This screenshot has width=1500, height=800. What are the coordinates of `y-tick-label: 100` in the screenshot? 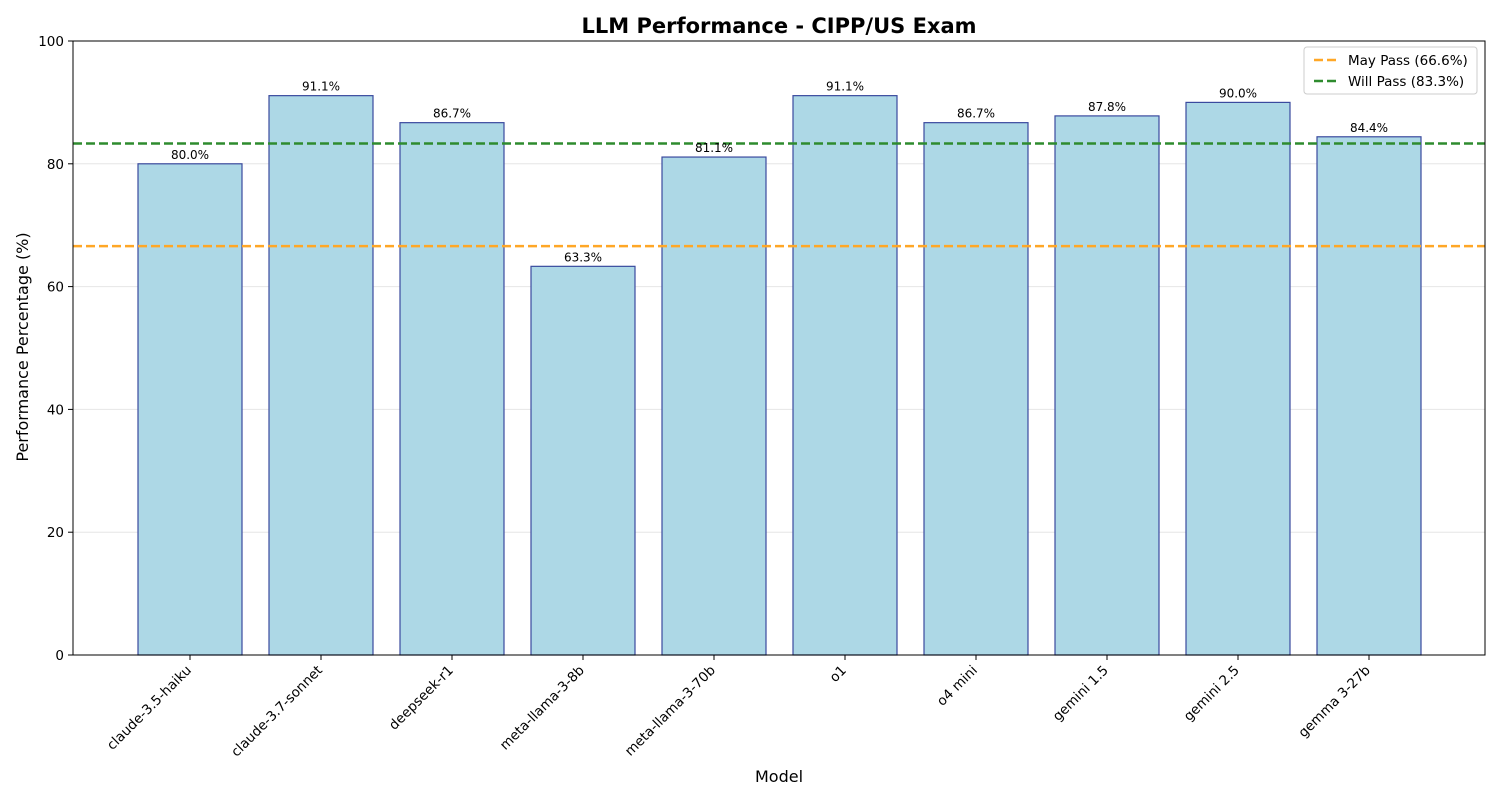 It's located at (51, 42).